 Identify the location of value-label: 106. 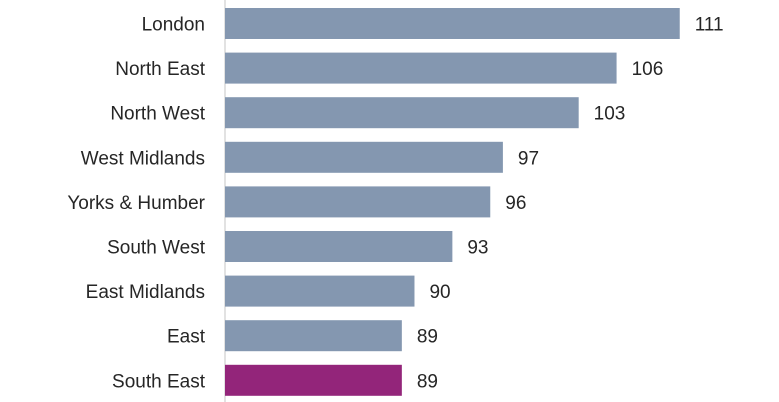
(648, 69).